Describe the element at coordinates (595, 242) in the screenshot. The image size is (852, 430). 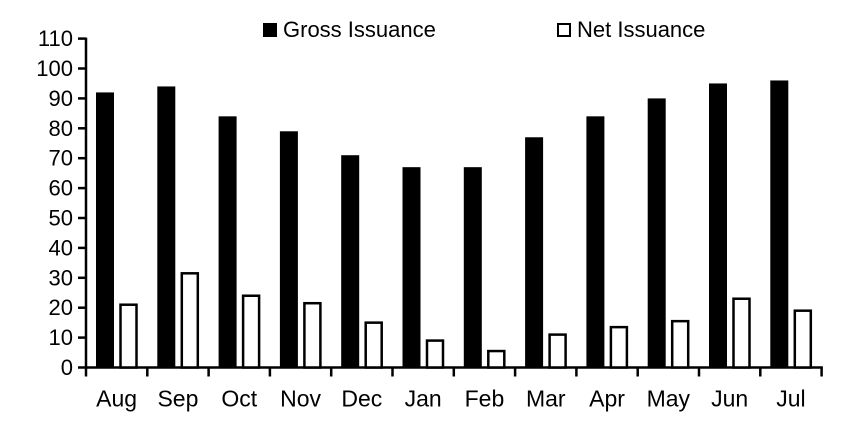
I see `gross-bar-apr` at that location.